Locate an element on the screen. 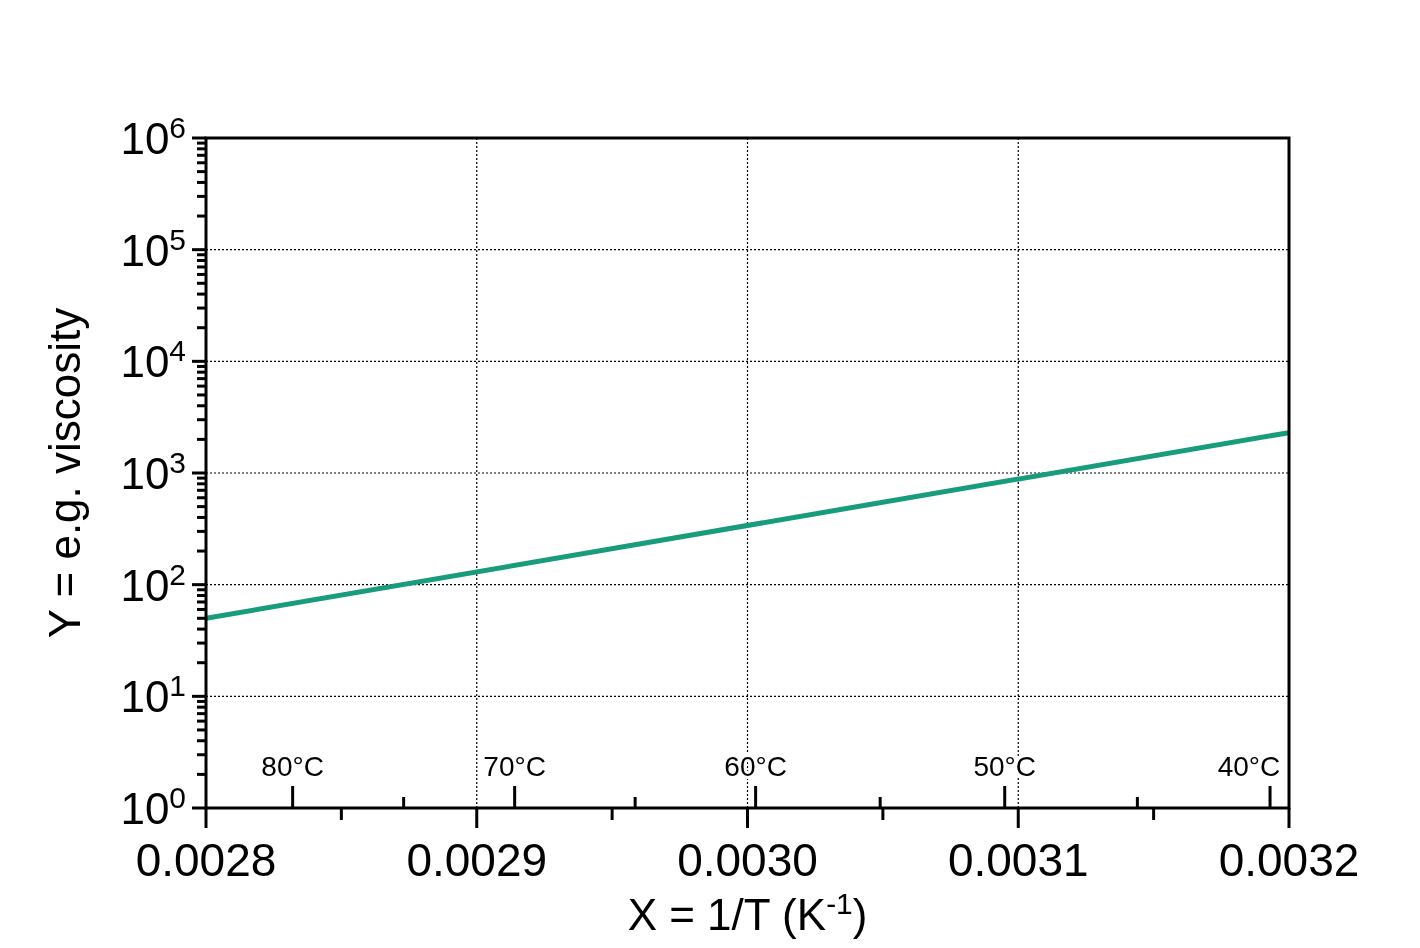  y-tick-label: 10$^{2}$ is located at coordinates (153, 583).